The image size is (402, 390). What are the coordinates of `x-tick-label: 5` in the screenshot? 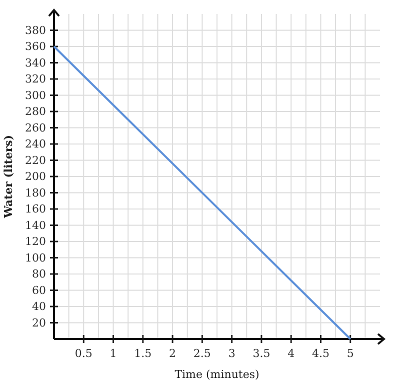 It's located at (350, 353).